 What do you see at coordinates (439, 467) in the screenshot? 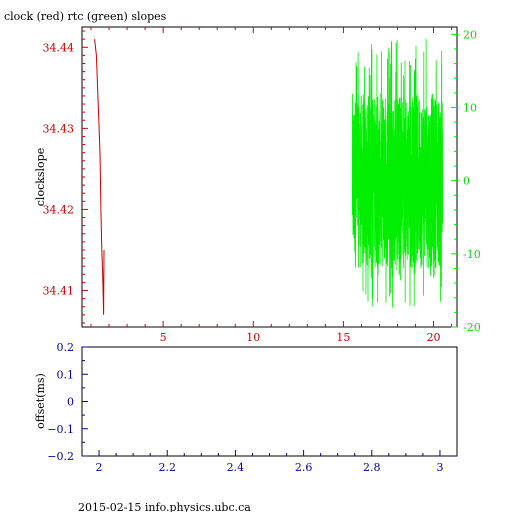
I see `offset-x-tick-label-3: 3` at bounding box center [439, 467].